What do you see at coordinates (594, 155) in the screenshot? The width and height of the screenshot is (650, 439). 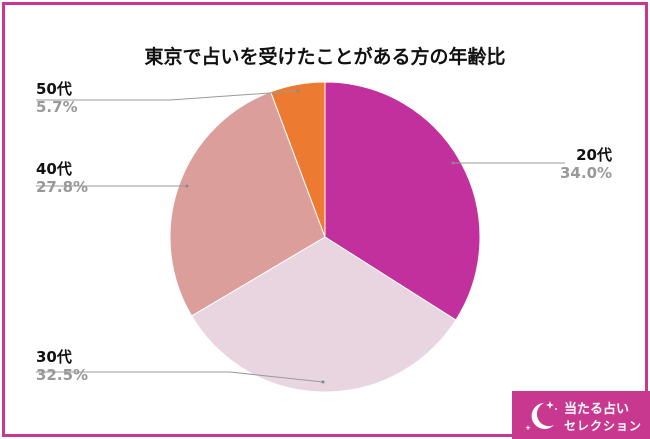 I see `slice-label: 20代` at bounding box center [594, 155].